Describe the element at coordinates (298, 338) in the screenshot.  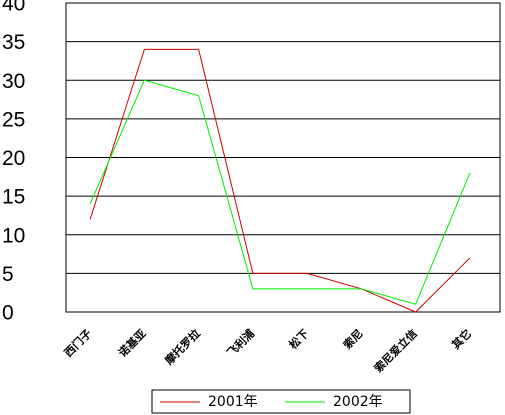
I see `x-tick-label: 松下` at that location.